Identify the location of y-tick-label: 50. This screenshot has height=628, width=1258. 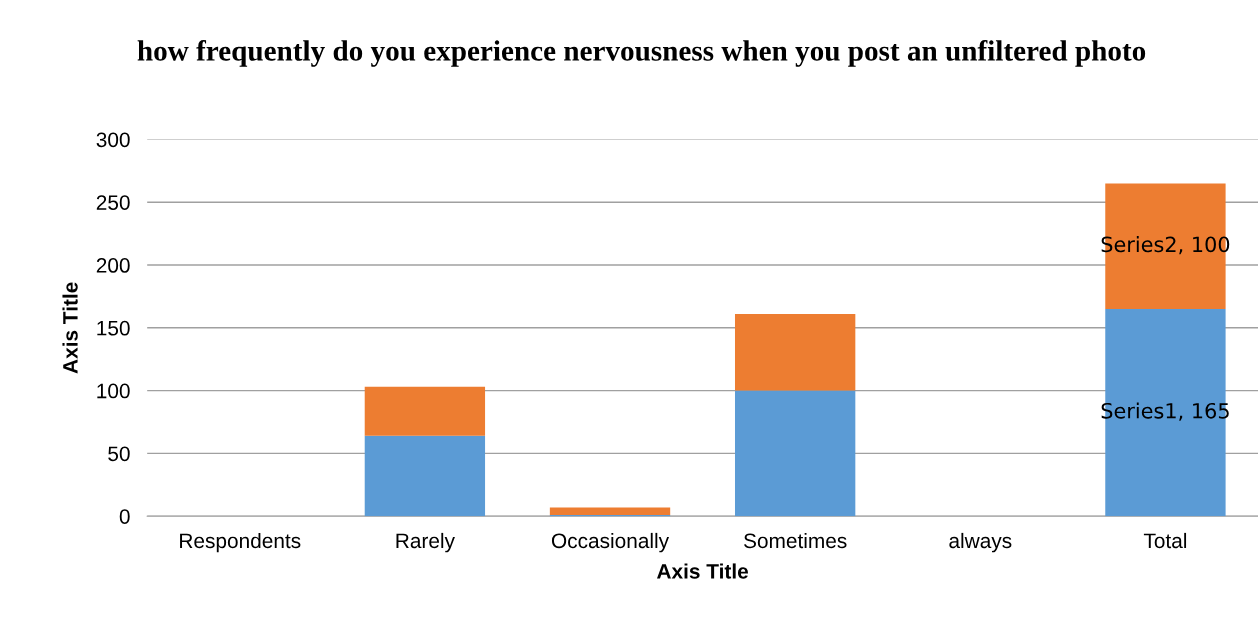
(119, 454).